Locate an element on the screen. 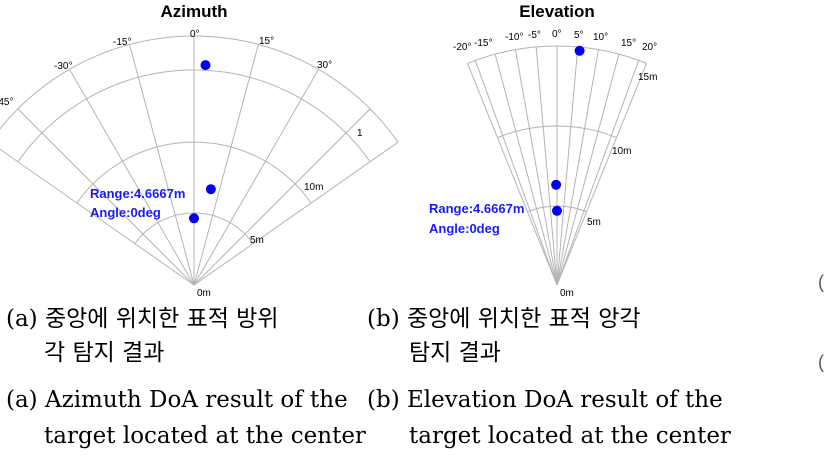 The width and height of the screenshot is (827, 461). elevation-angle-tick-15: 15° is located at coordinates (628, 43).